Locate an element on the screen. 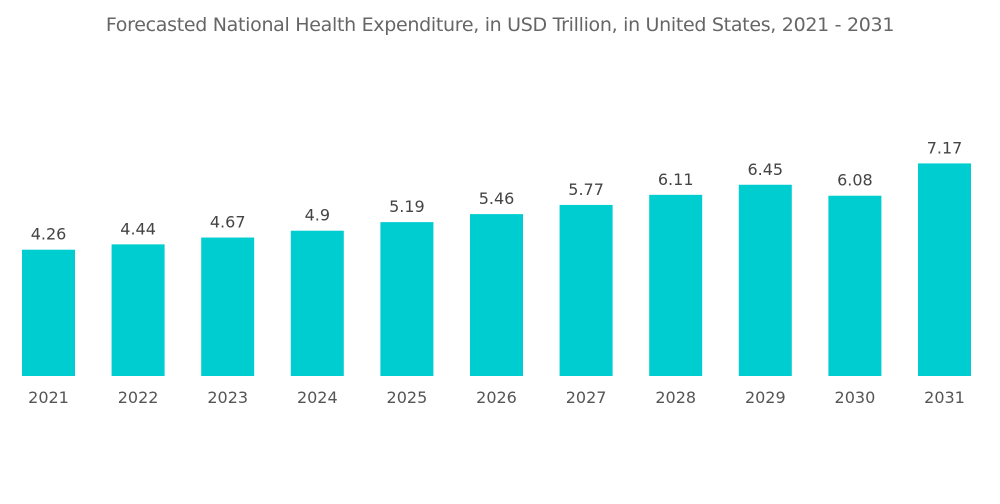 The image size is (1000, 504). data-label-2025: 5.19 is located at coordinates (407, 206).